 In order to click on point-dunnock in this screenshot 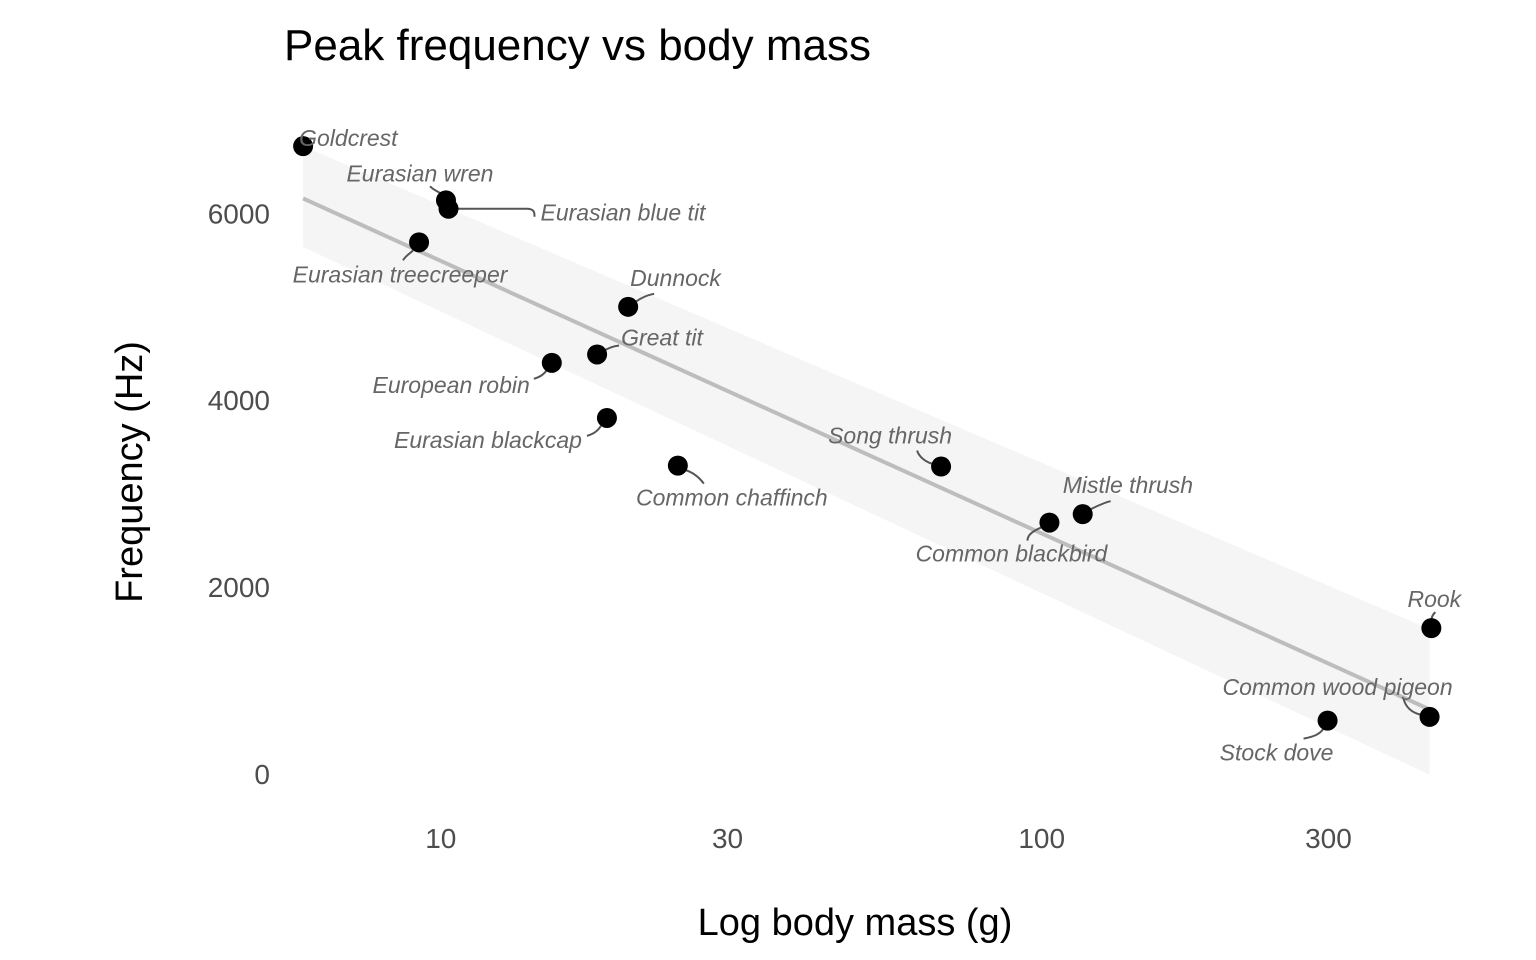, I will do `click(628, 306)`.